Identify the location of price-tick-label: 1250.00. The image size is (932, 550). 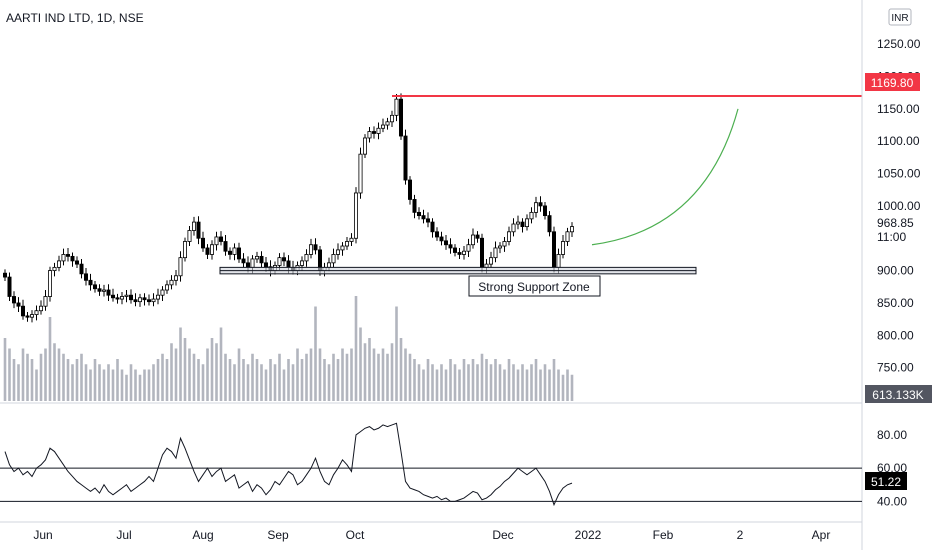
(899, 44).